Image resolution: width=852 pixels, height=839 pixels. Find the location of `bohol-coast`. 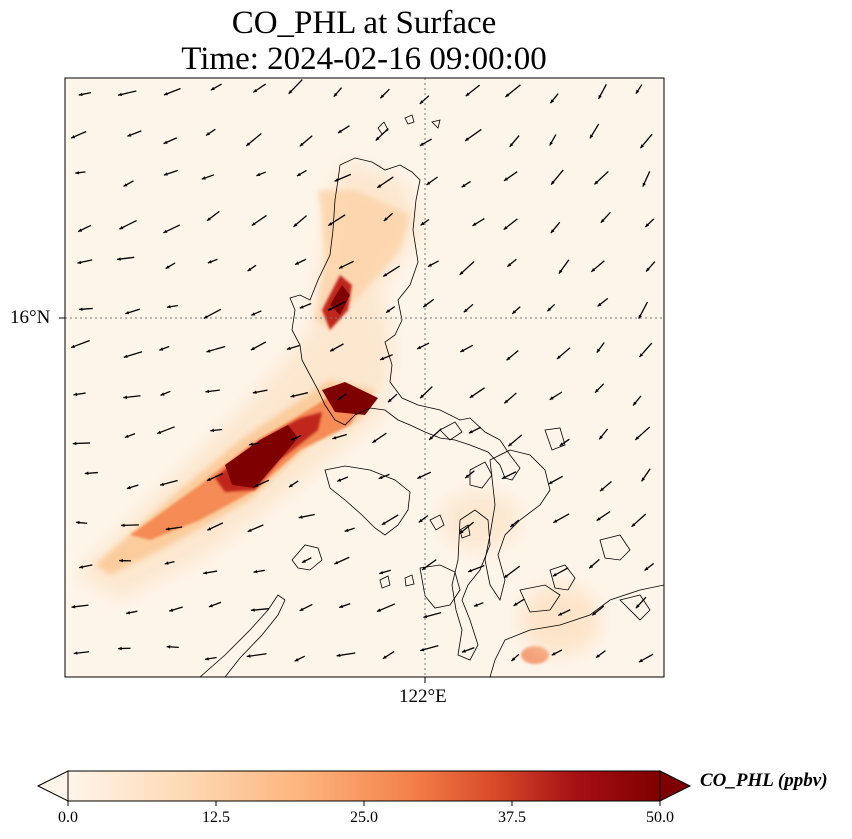

bohol-coast is located at coordinates (540, 598).